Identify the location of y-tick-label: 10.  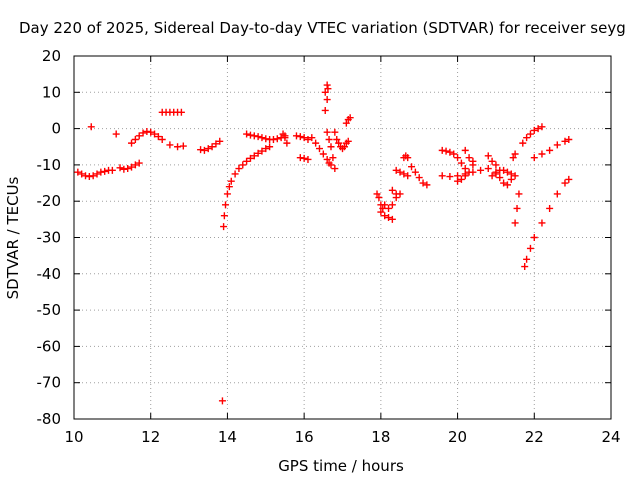
(51, 92).